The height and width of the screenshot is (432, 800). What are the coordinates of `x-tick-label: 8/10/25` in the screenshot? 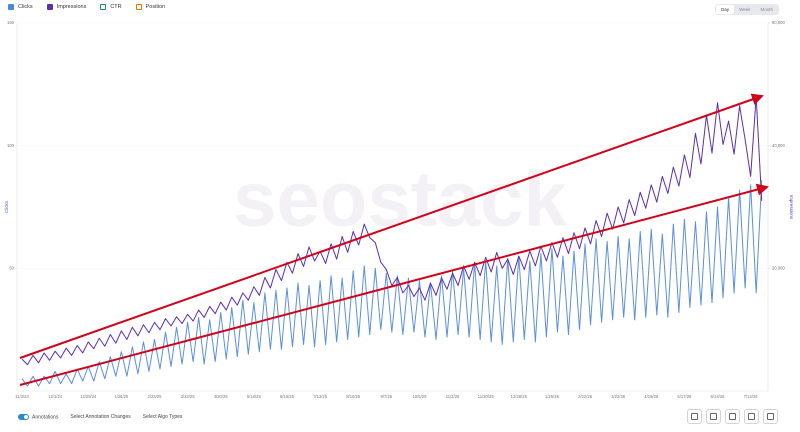 It's located at (353, 396).